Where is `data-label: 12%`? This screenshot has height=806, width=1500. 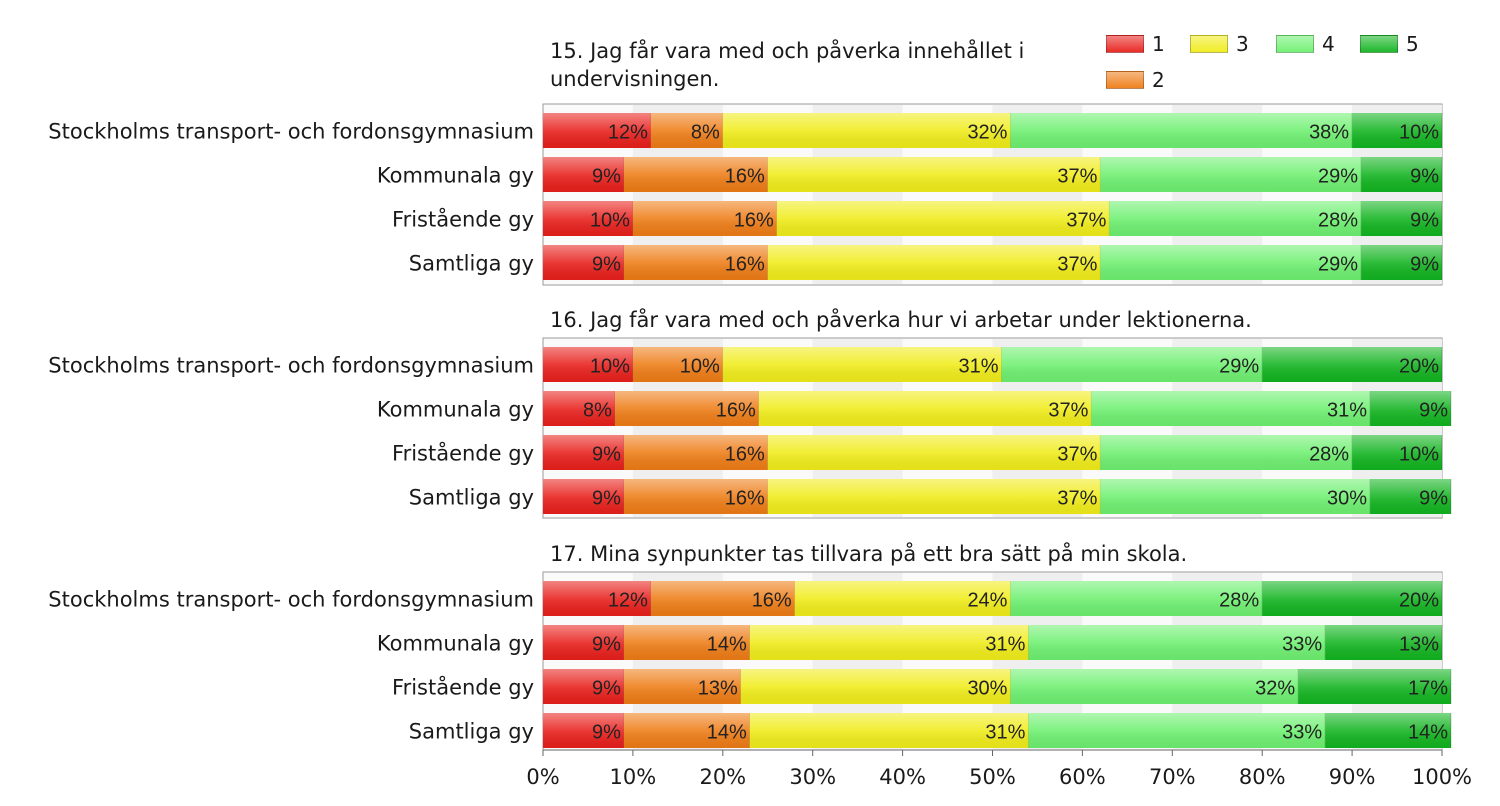
data-label: 12% is located at coordinates (628, 133).